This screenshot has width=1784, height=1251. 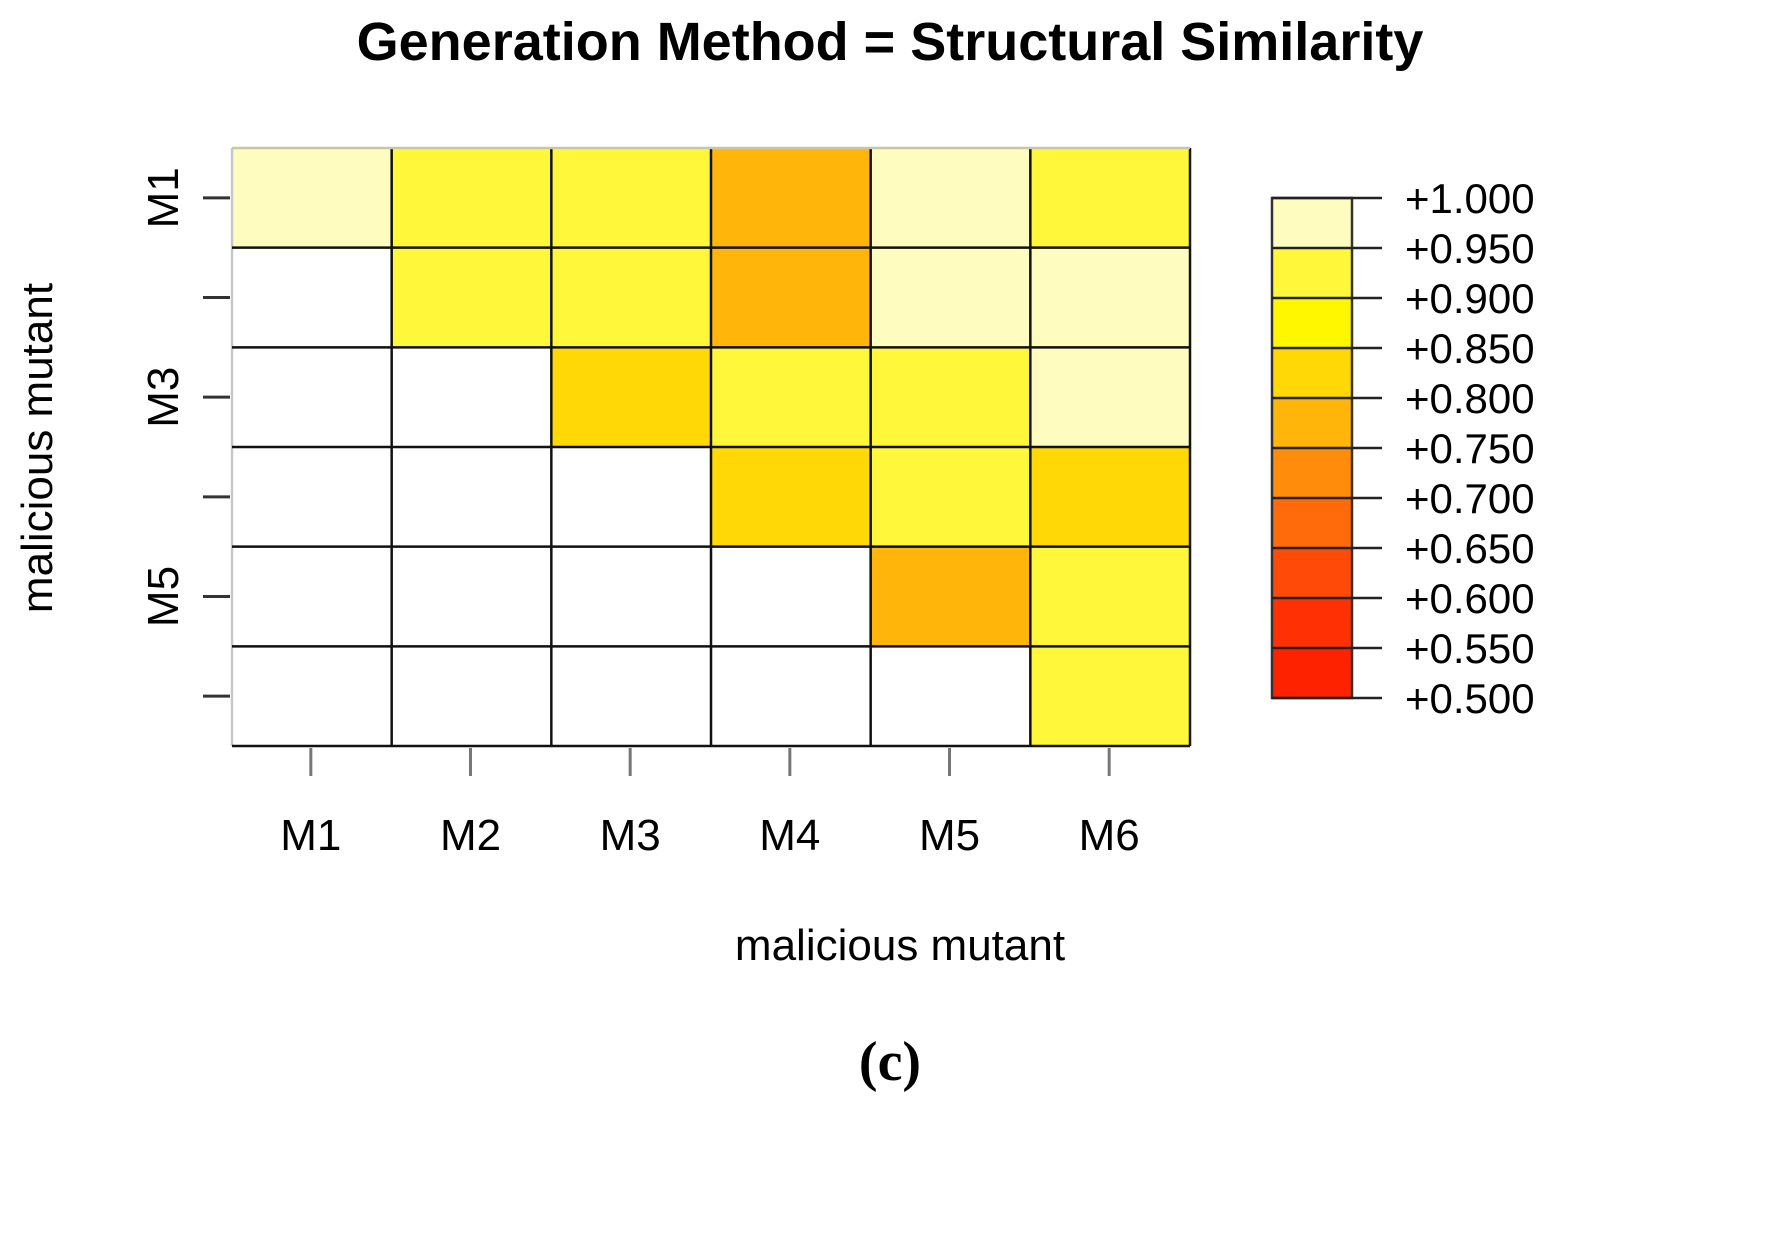 What do you see at coordinates (471, 297) in the screenshot?
I see `heatmap-cell-r2-c2` at bounding box center [471, 297].